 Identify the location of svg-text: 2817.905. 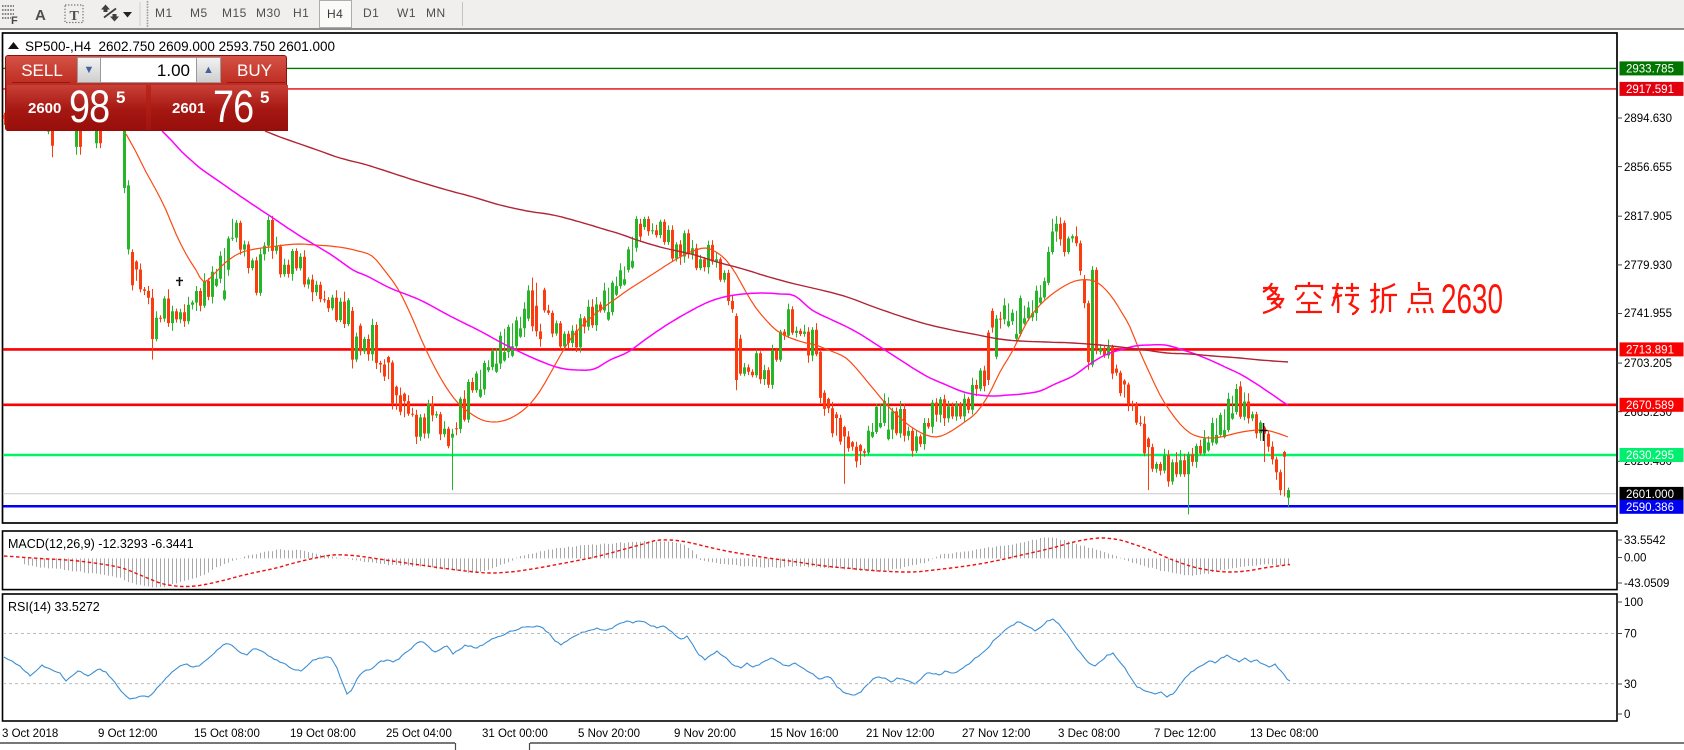
(1648, 217).